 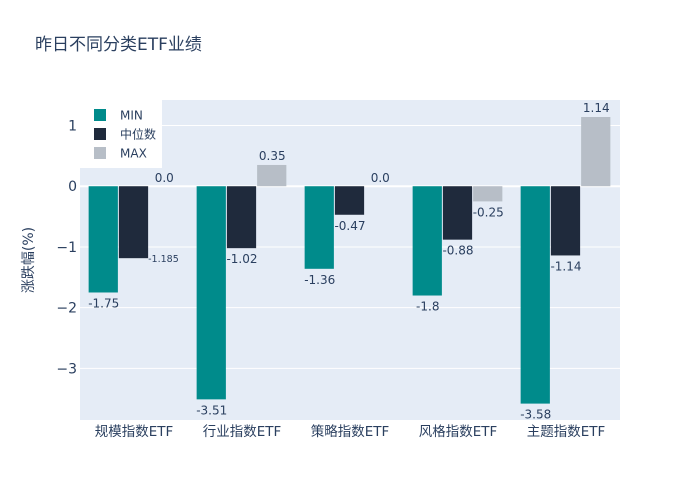 I want to click on legend-label: MAX, so click(x=133, y=154).